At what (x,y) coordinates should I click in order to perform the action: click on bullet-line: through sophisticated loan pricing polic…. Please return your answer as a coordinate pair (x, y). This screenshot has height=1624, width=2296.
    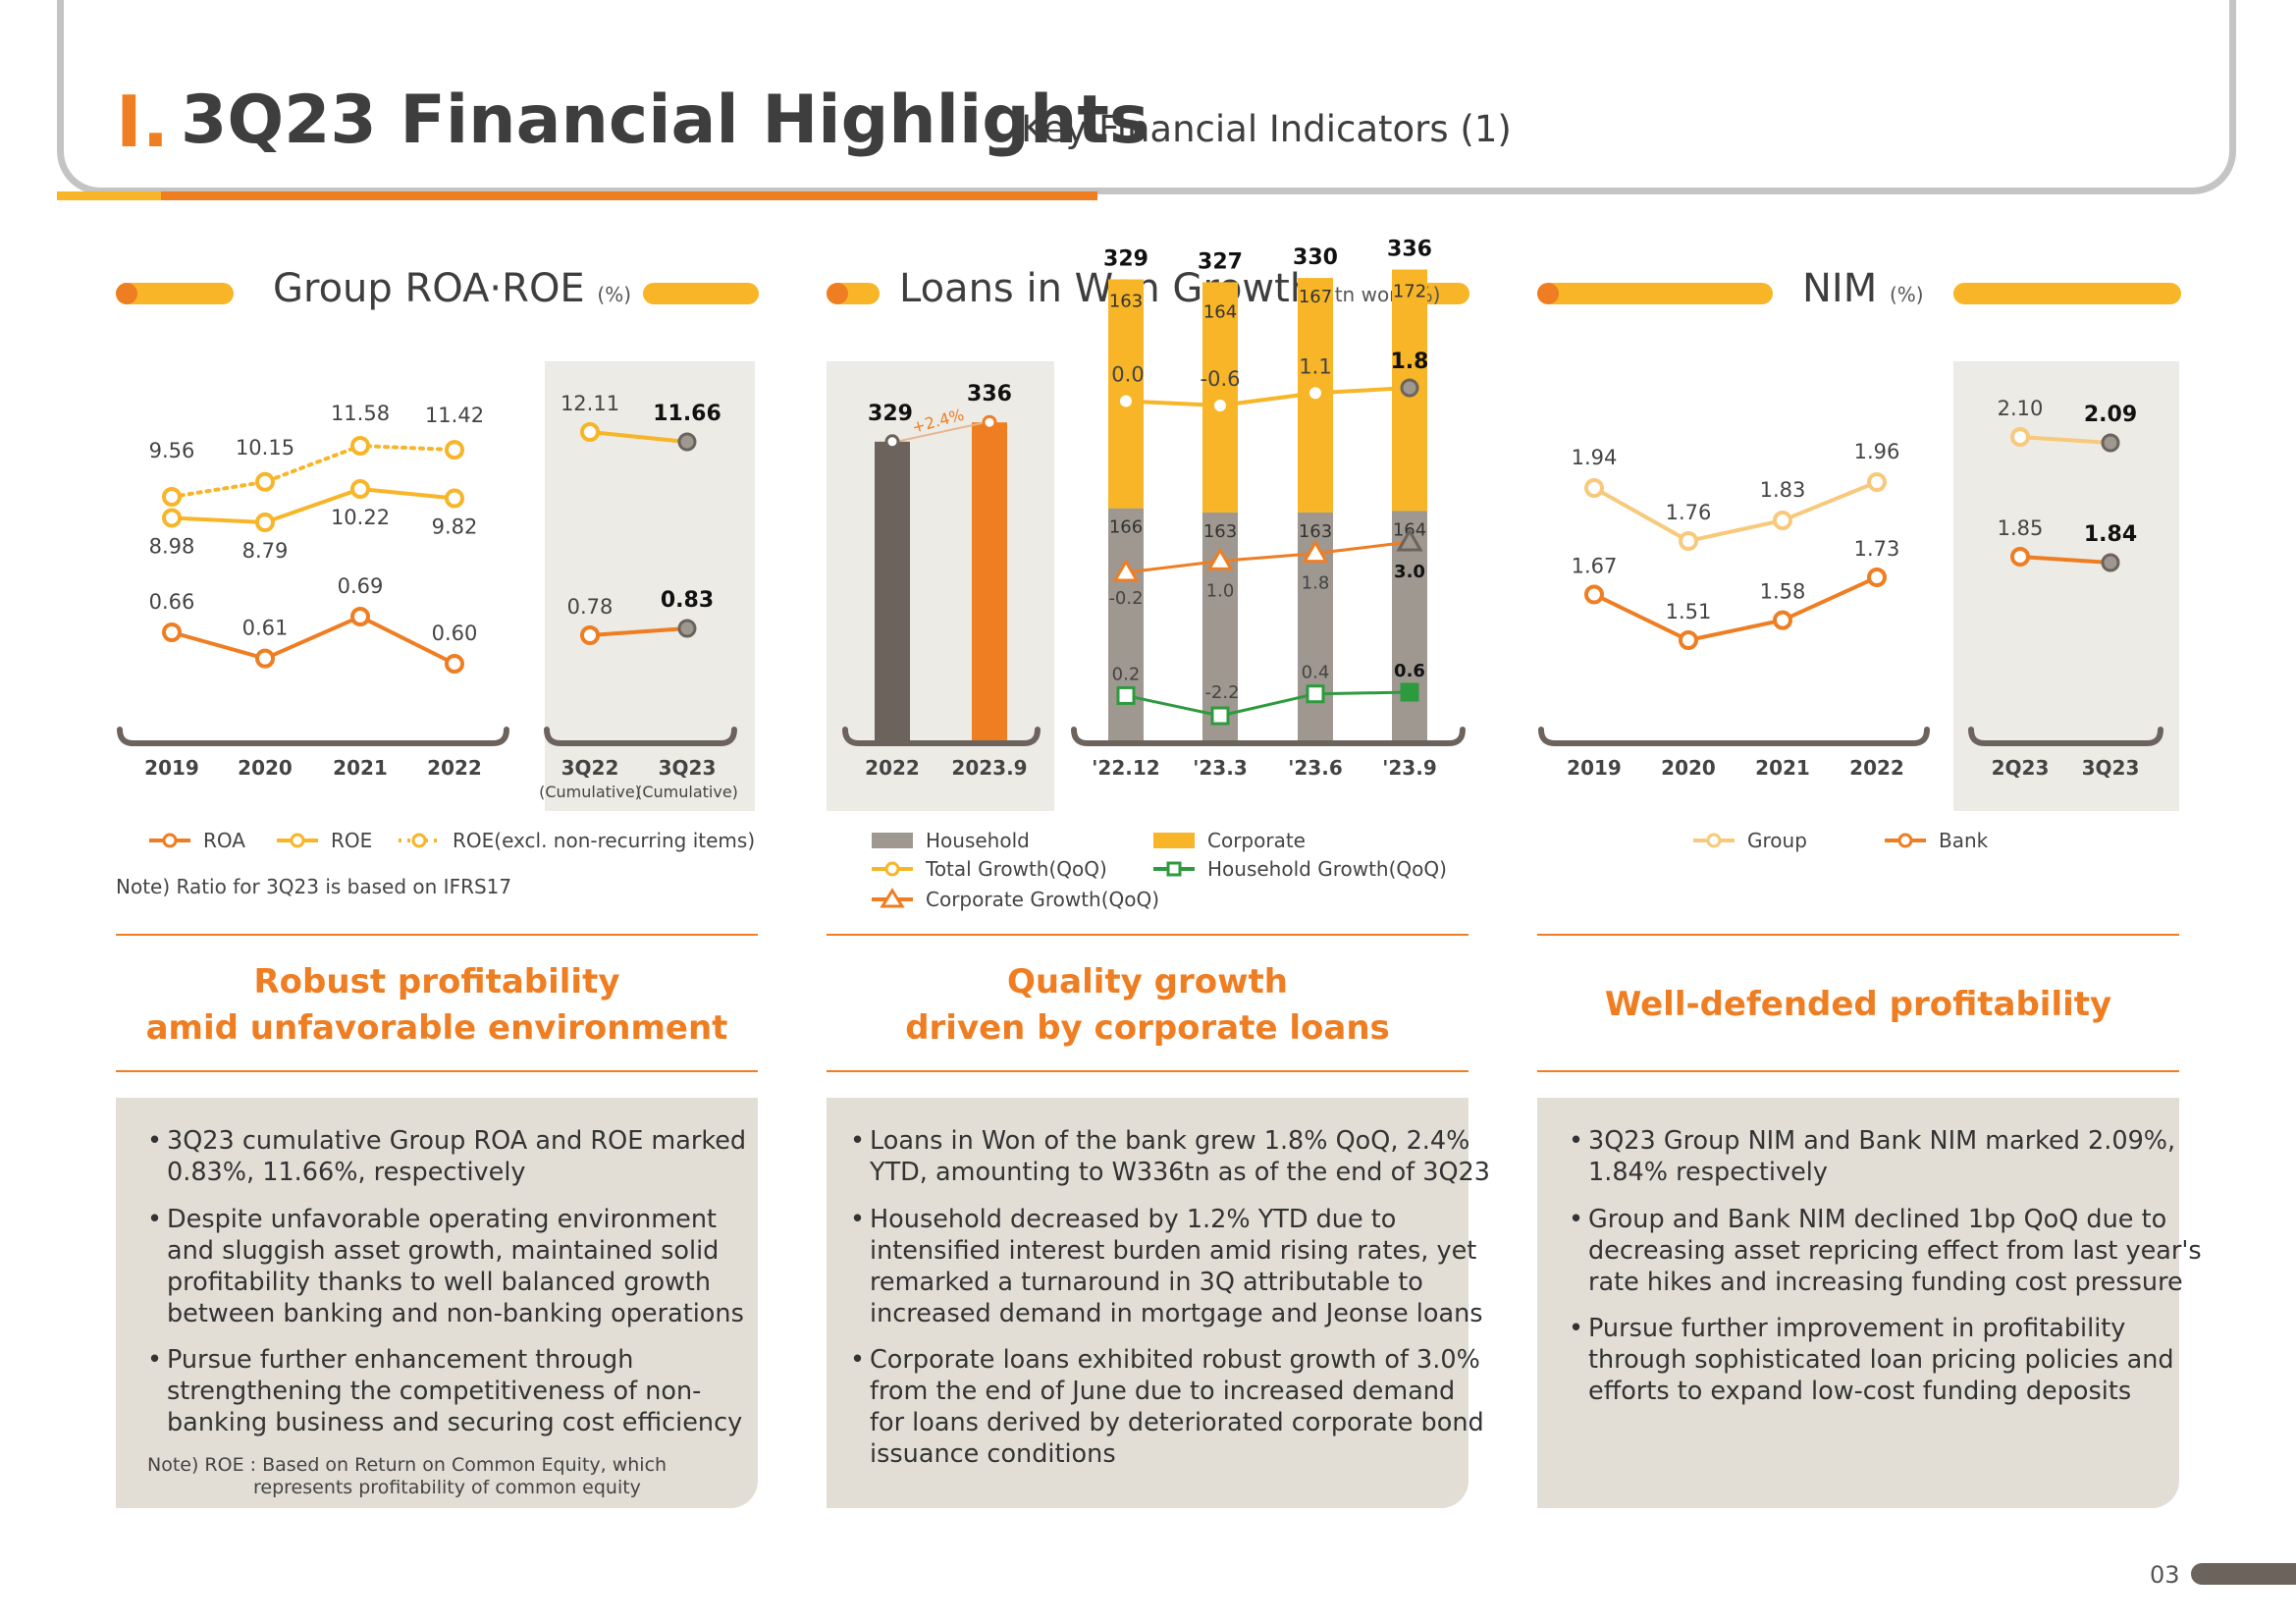
    Looking at the image, I should click on (1881, 1360).